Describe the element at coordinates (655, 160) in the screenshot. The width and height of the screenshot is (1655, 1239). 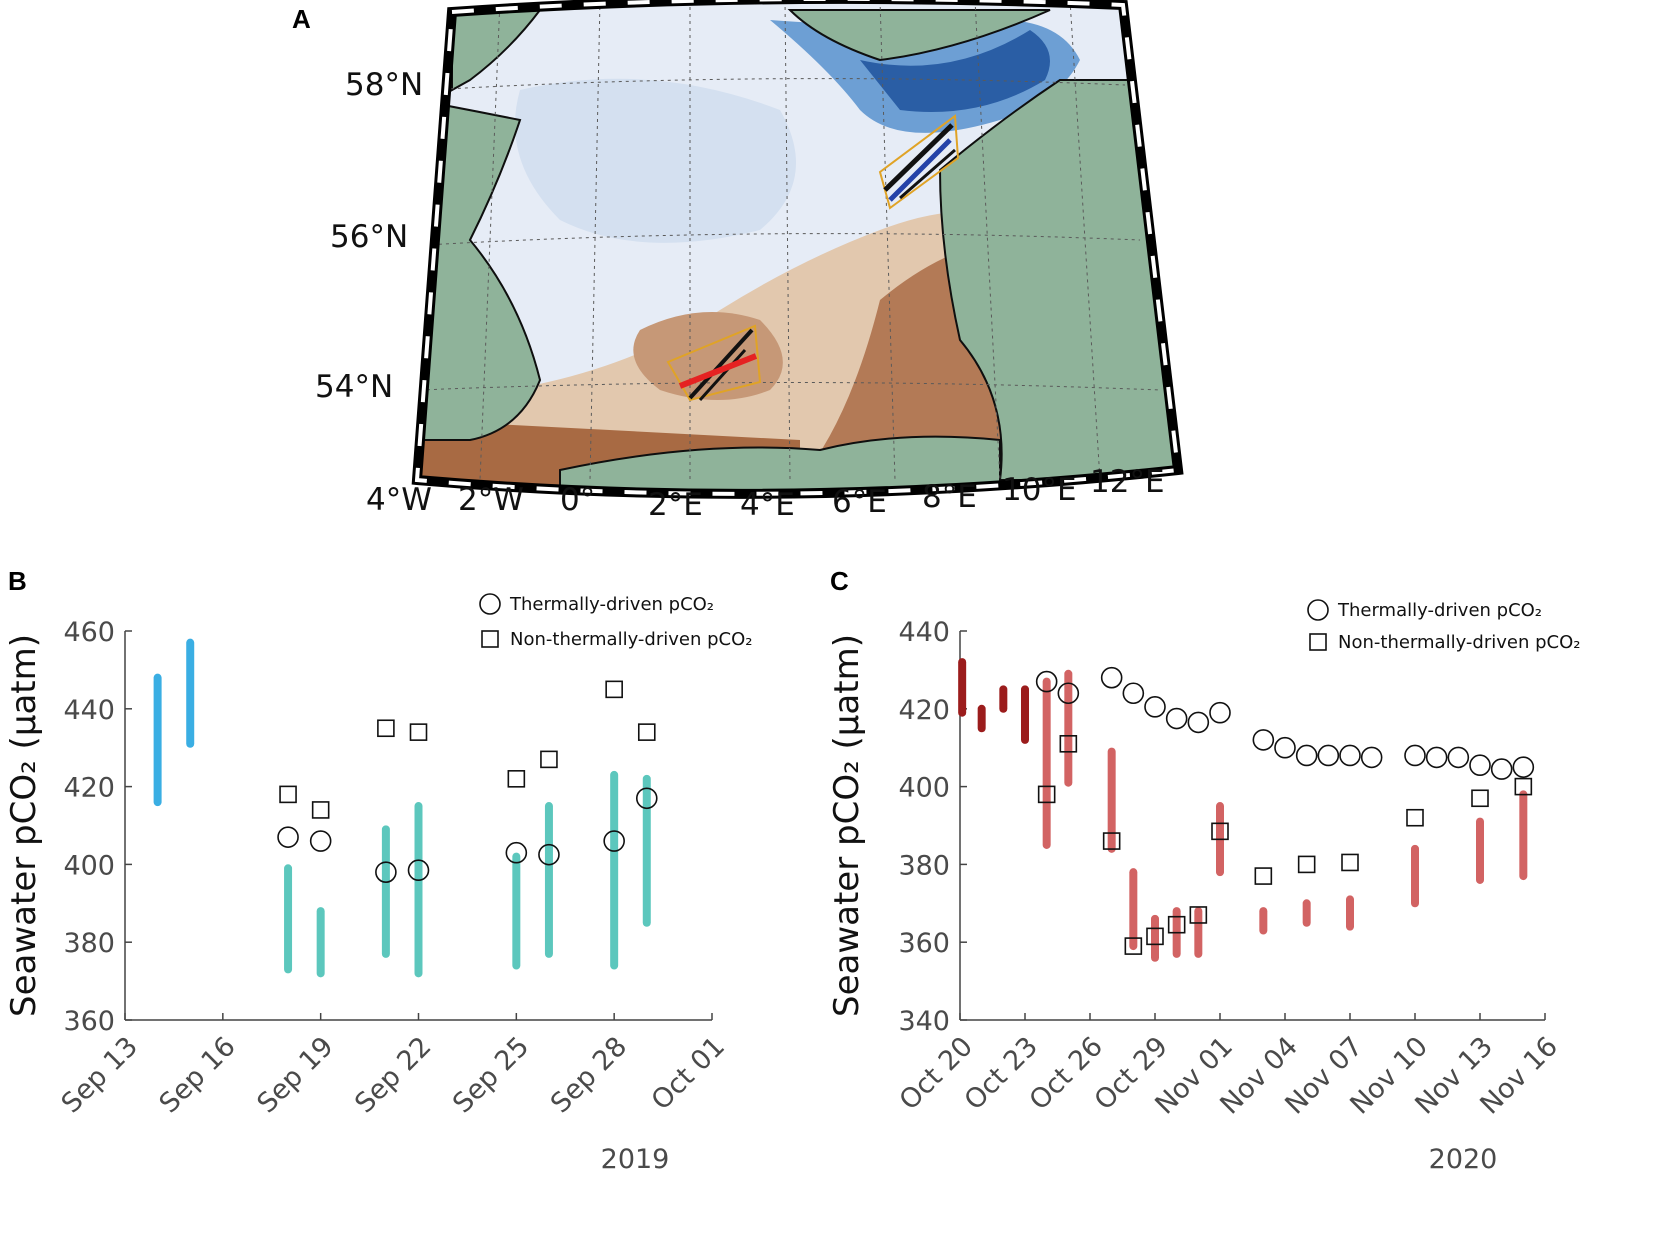
I see `map-central-basin` at that location.